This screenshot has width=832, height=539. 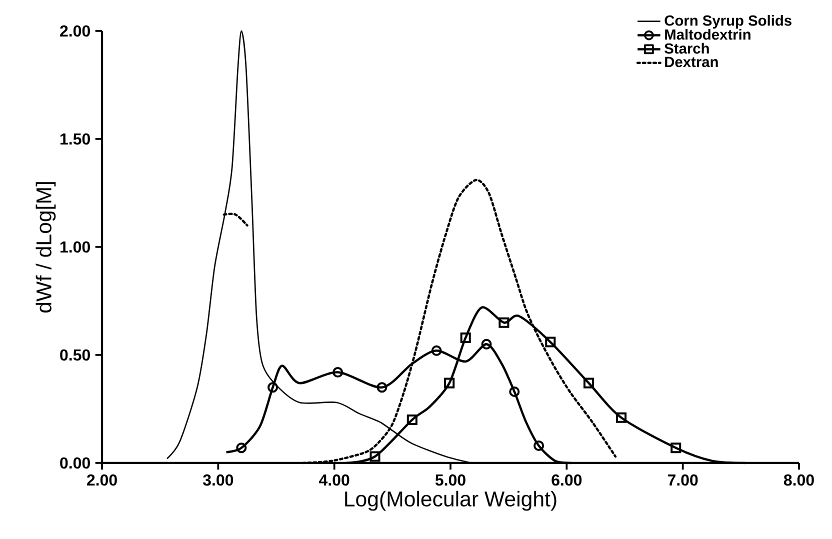 What do you see at coordinates (75, 463) in the screenshot?
I see `y-tick-label: 0.00` at bounding box center [75, 463].